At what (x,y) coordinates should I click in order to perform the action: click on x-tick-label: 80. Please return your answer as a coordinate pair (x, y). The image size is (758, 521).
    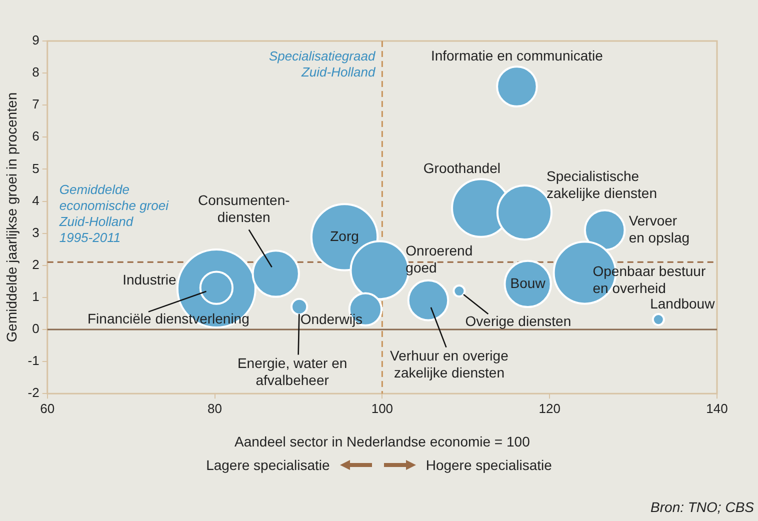
    Looking at the image, I should click on (215, 408).